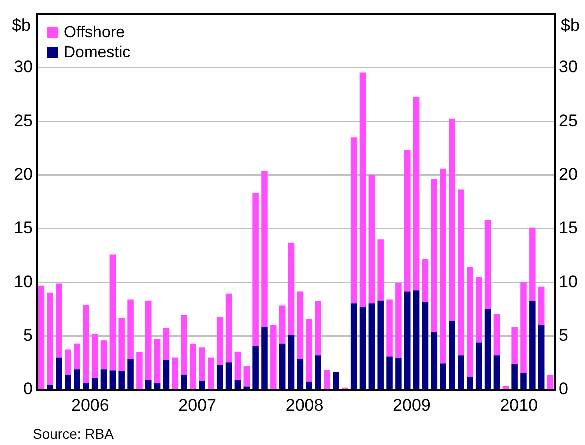  Describe the element at coordinates (412, 405) in the screenshot. I see `x-tick-label: 2009` at that location.